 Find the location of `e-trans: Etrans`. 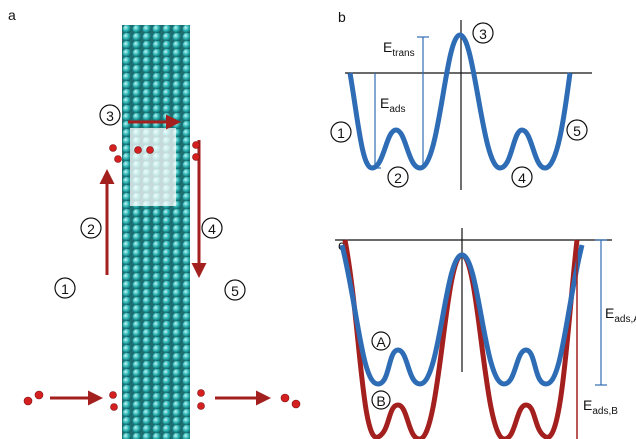

e-trans: Etrans is located at coordinates (399, 49).